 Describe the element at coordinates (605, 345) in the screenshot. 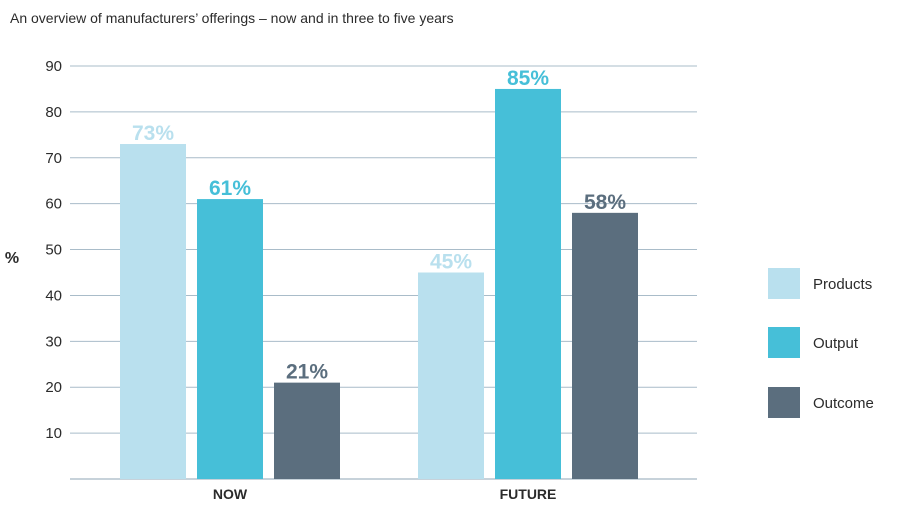

I see `bar-outcome-future` at that location.